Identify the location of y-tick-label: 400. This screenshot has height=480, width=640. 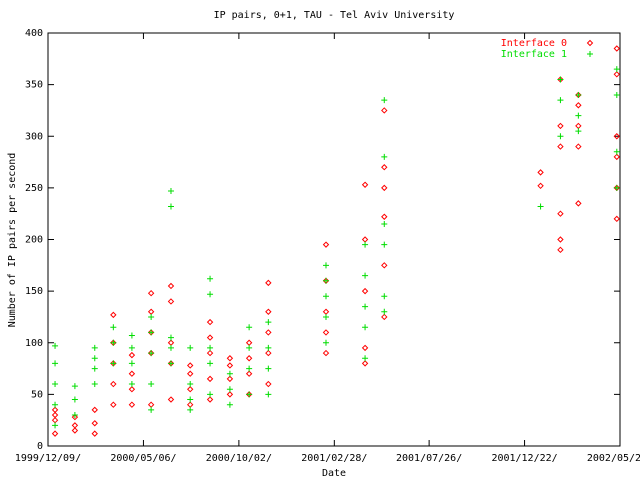
(34, 33).